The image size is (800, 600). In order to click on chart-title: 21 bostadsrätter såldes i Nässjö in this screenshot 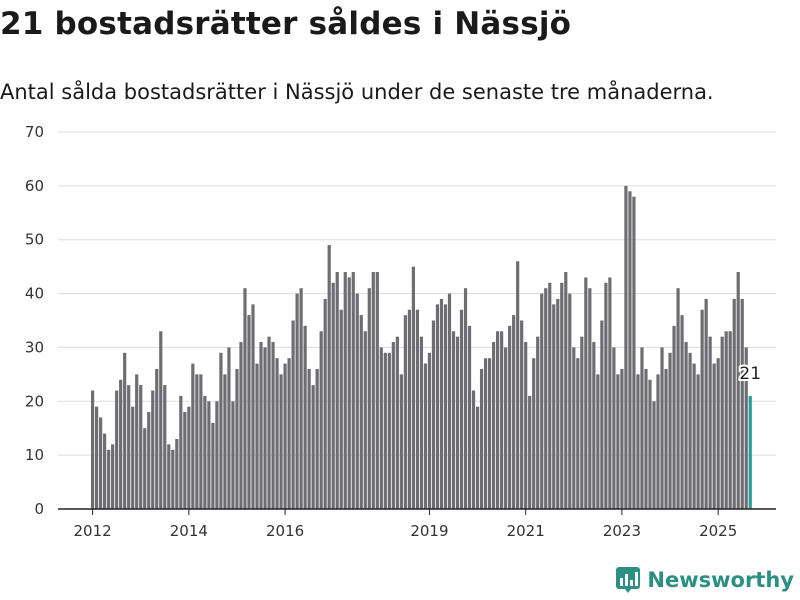, I will do `click(286, 24)`.